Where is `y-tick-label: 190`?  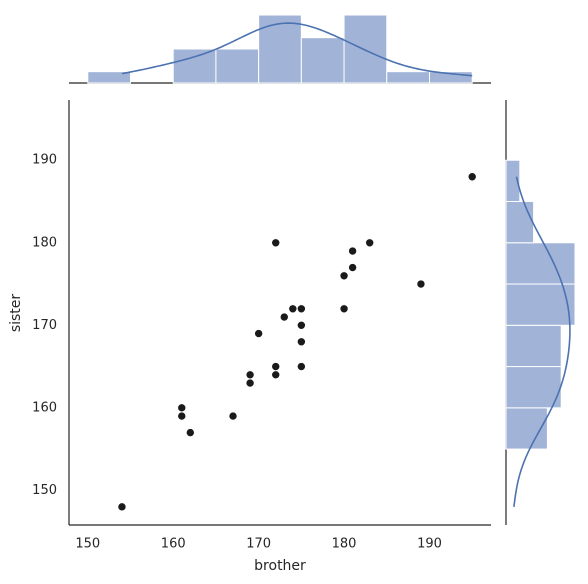
y-tick-label: 190 is located at coordinates (44, 160).